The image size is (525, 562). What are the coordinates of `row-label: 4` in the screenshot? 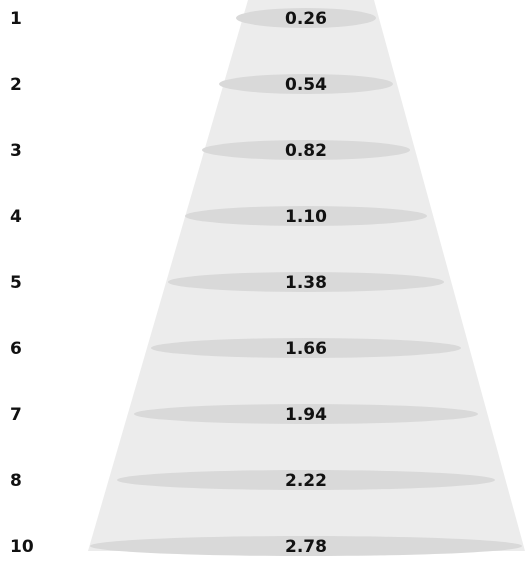 It's located at (16, 217).